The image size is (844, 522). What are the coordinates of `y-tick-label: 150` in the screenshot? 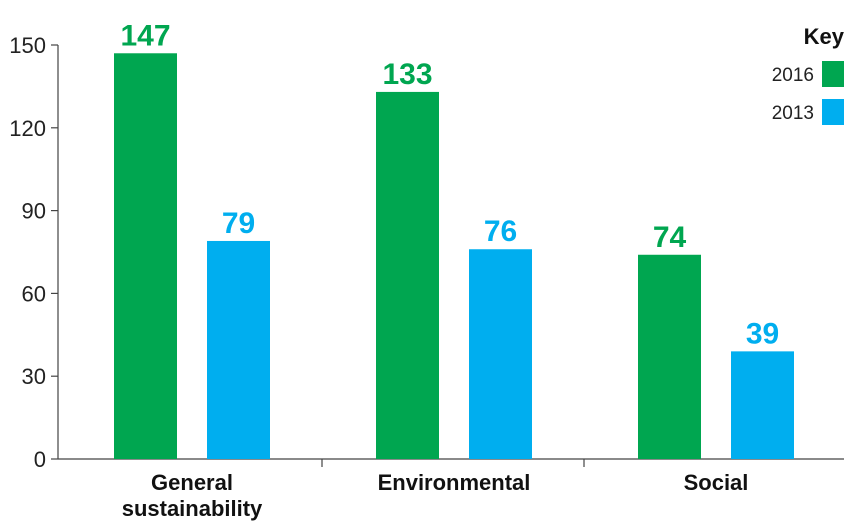 It's located at (27, 45).